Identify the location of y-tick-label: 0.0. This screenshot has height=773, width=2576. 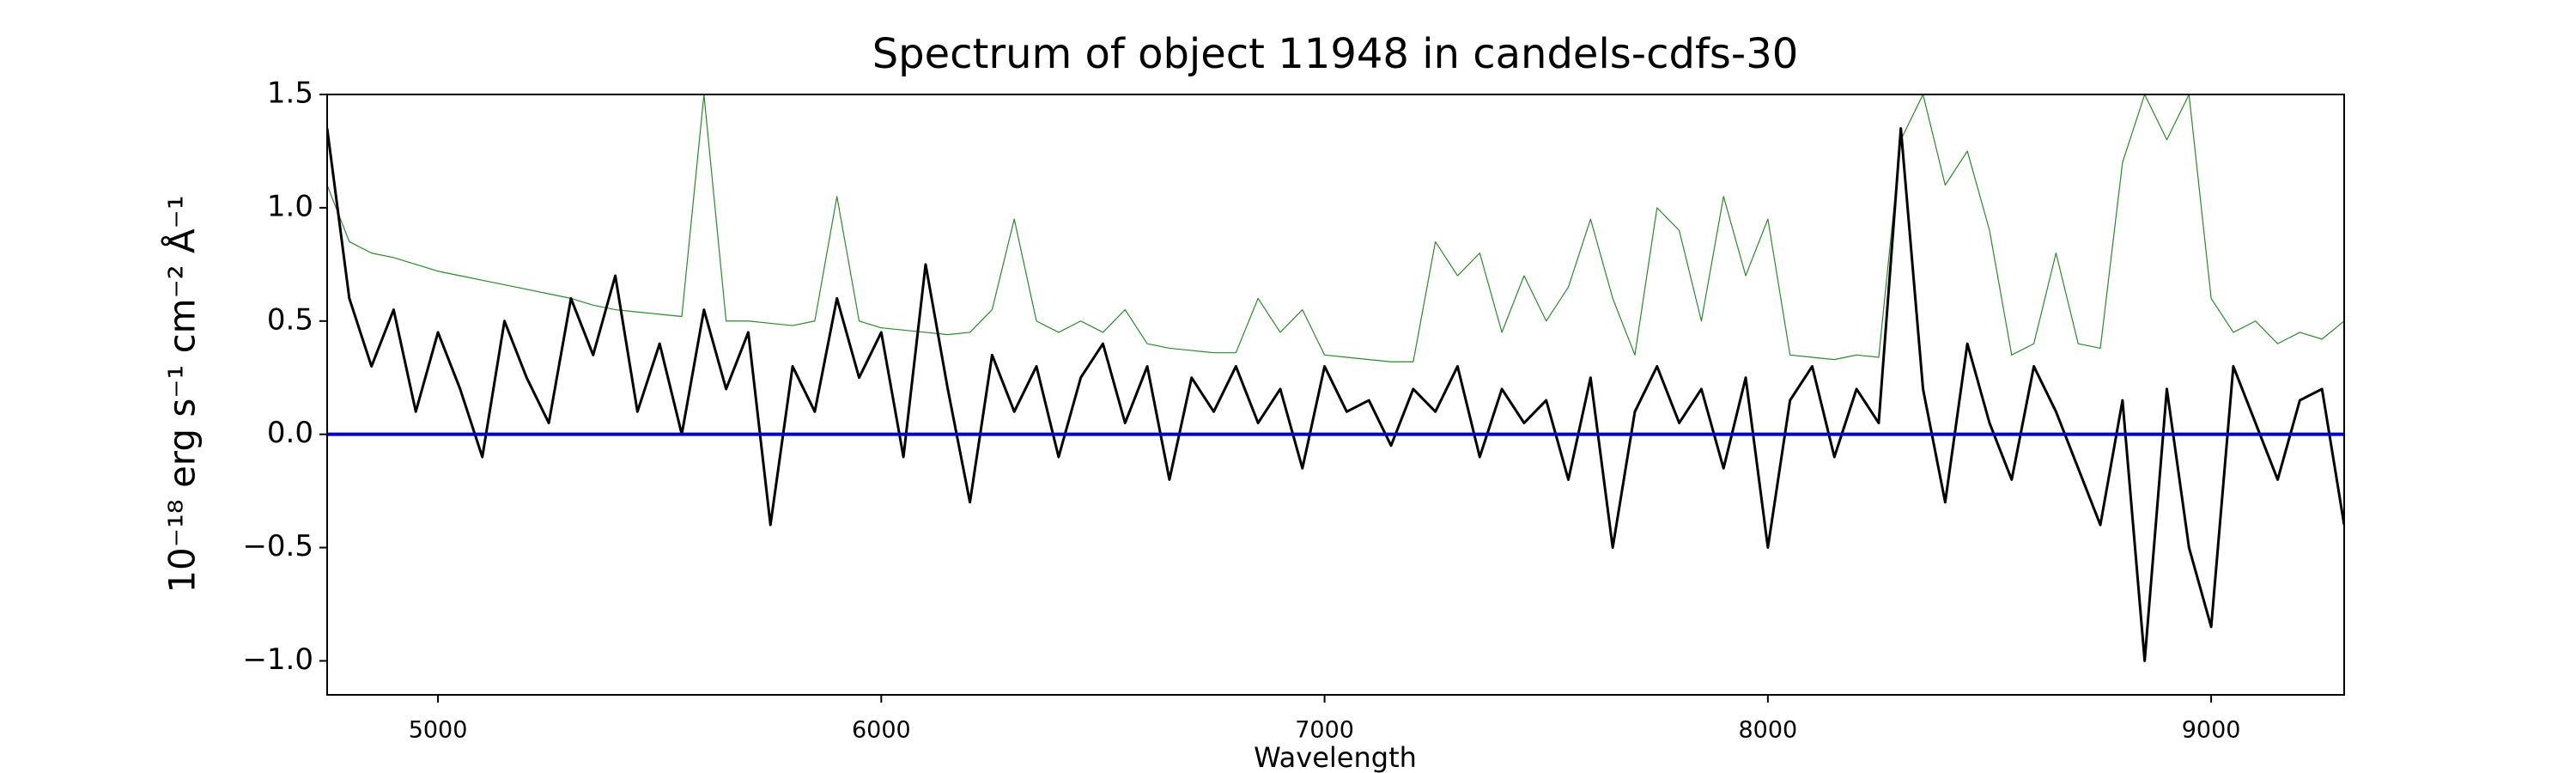
(290, 433).